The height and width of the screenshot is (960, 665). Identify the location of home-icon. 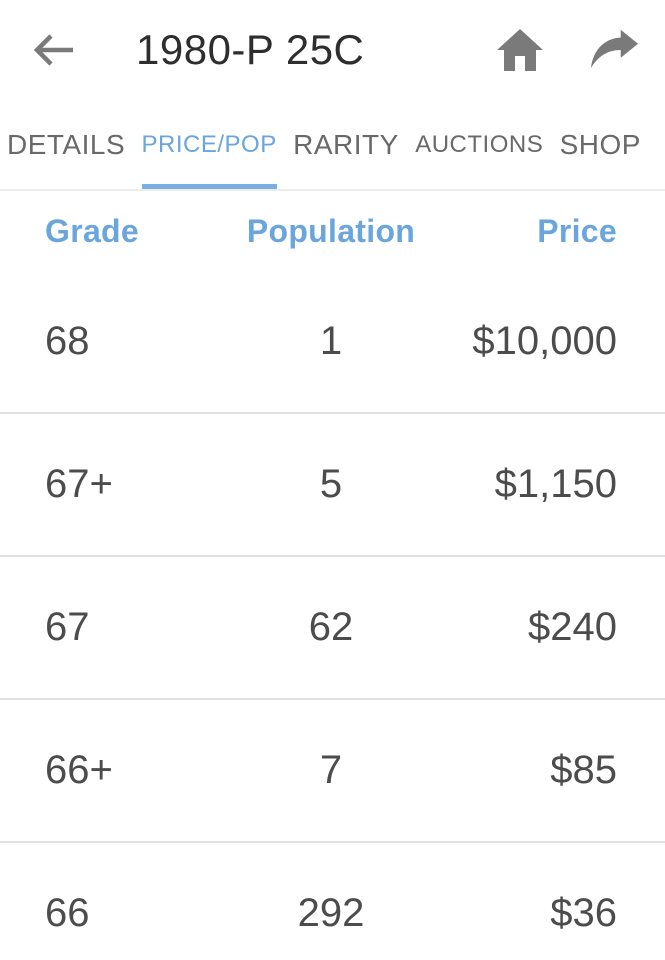
(520, 50).